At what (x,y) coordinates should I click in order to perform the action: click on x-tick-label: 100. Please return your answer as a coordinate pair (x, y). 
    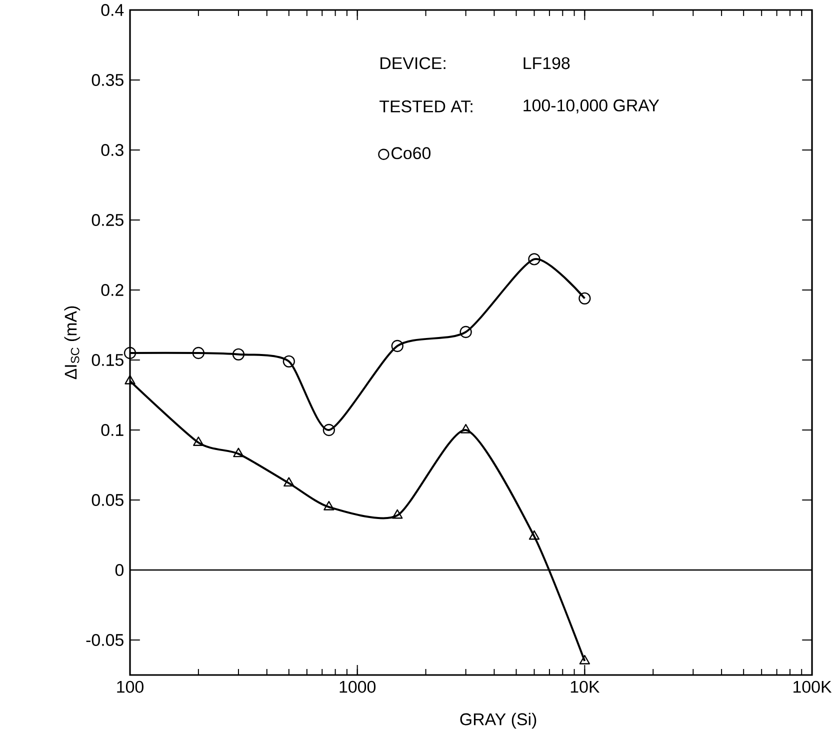
    Looking at the image, I should click on (130, 686).